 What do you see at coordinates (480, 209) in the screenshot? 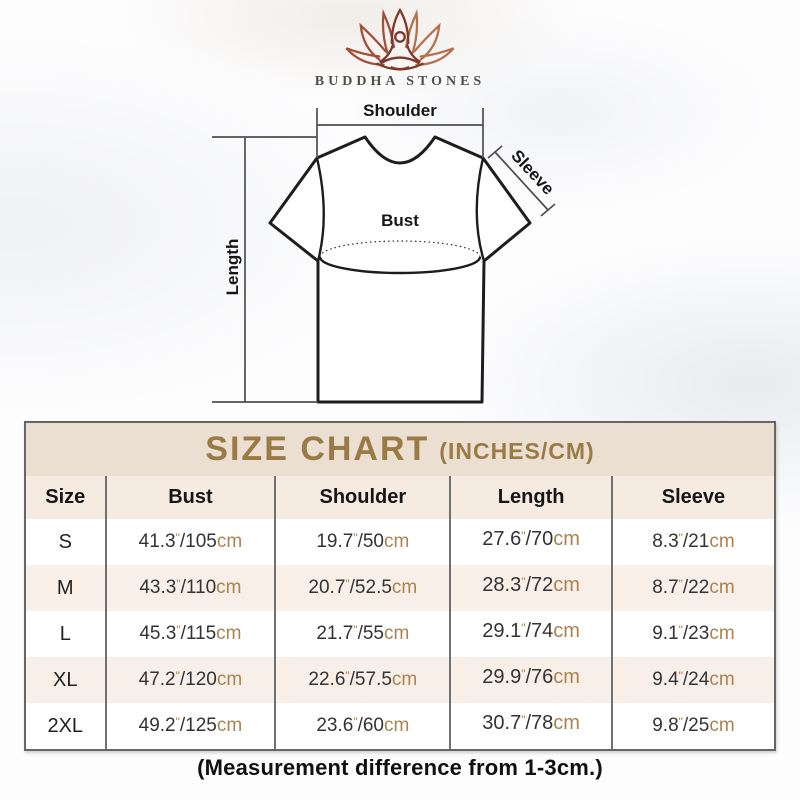
I see `armhole-seam-right` at bounding box center [480, 209].